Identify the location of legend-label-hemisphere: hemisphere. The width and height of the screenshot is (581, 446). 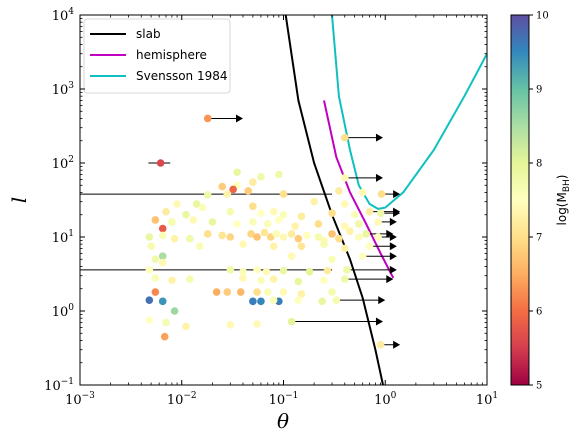
(171, 55).